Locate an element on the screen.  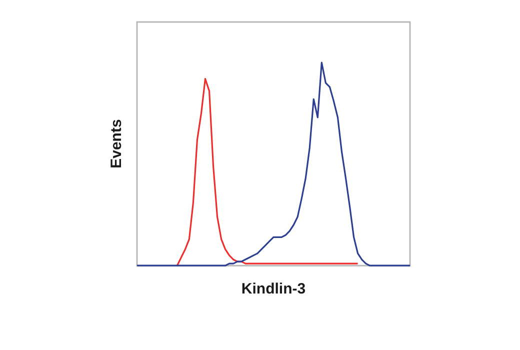
x-axis-title: Kindlin-3 is located at coordinates (273, 289).